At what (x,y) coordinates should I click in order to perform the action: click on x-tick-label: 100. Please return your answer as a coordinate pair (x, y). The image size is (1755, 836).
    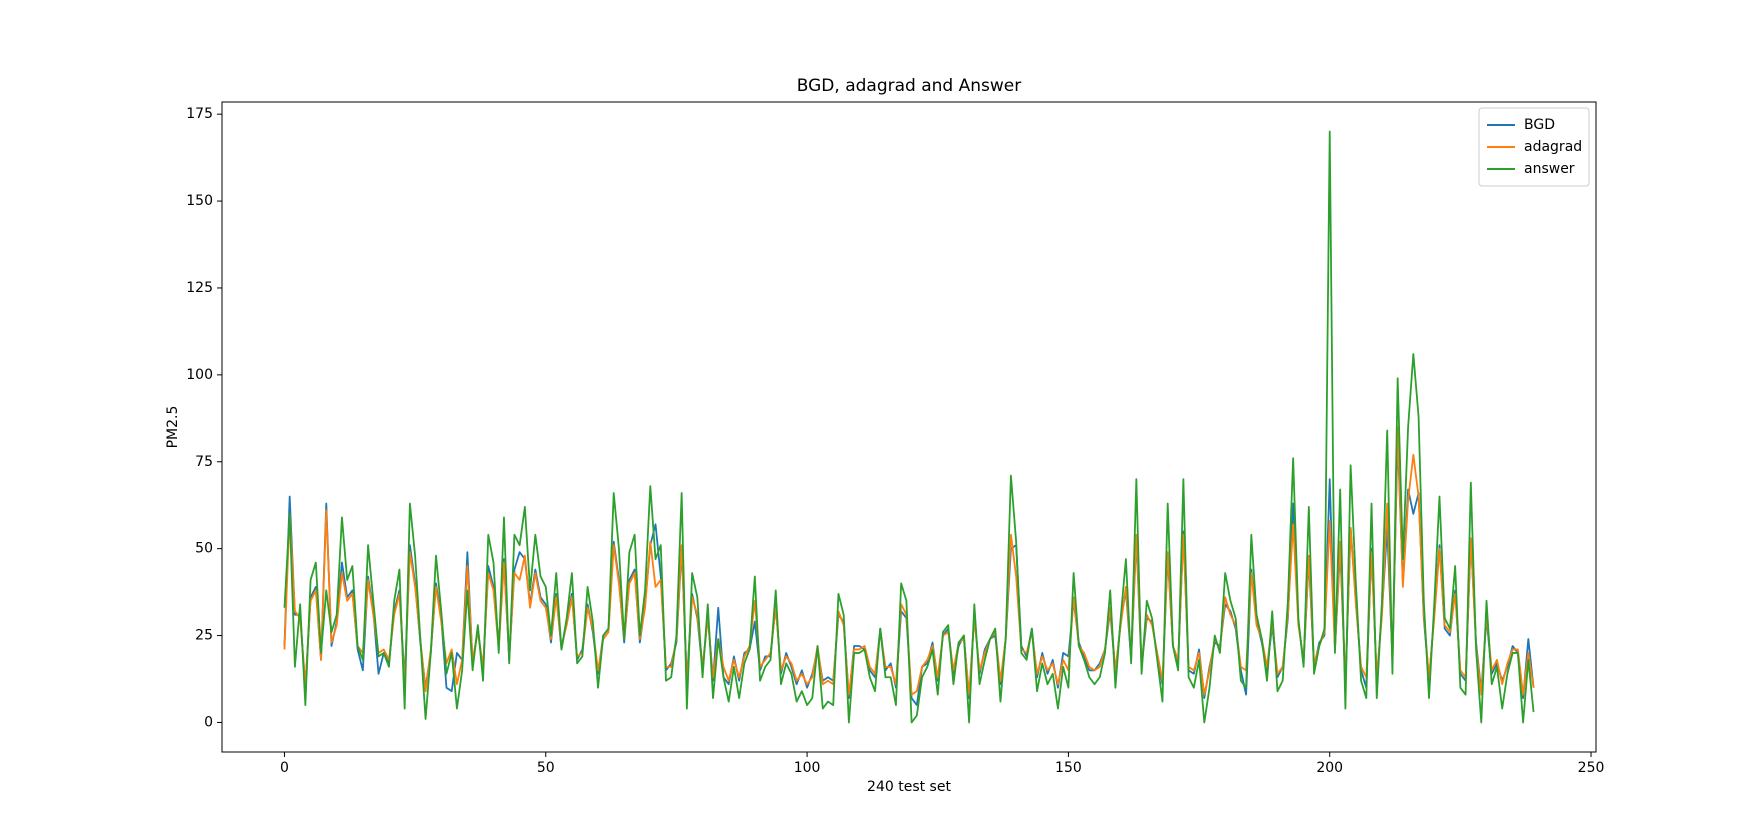
    Looking at the image, I should click on (807, 768).